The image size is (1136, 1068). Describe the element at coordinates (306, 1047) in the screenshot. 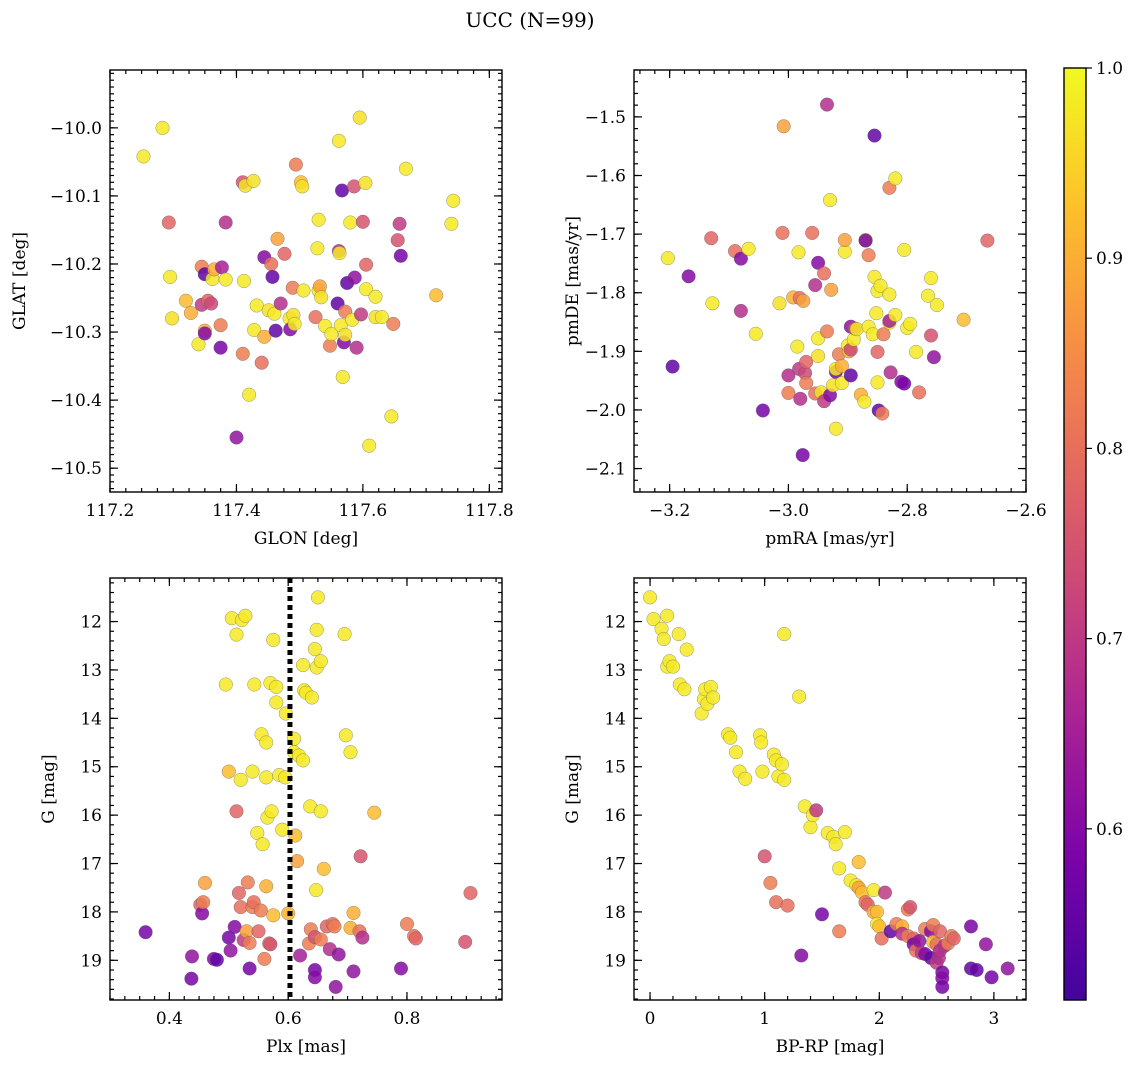

I see `x-axis-label: Plx [mas]` at that location.